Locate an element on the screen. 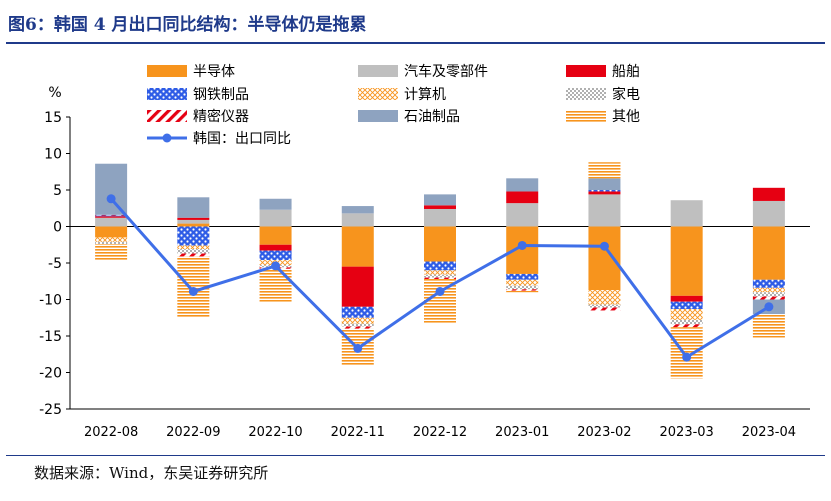 This screenshot has height=501, width=831. x-tick-label: 2022-09 is located at coordinates (193, 432).